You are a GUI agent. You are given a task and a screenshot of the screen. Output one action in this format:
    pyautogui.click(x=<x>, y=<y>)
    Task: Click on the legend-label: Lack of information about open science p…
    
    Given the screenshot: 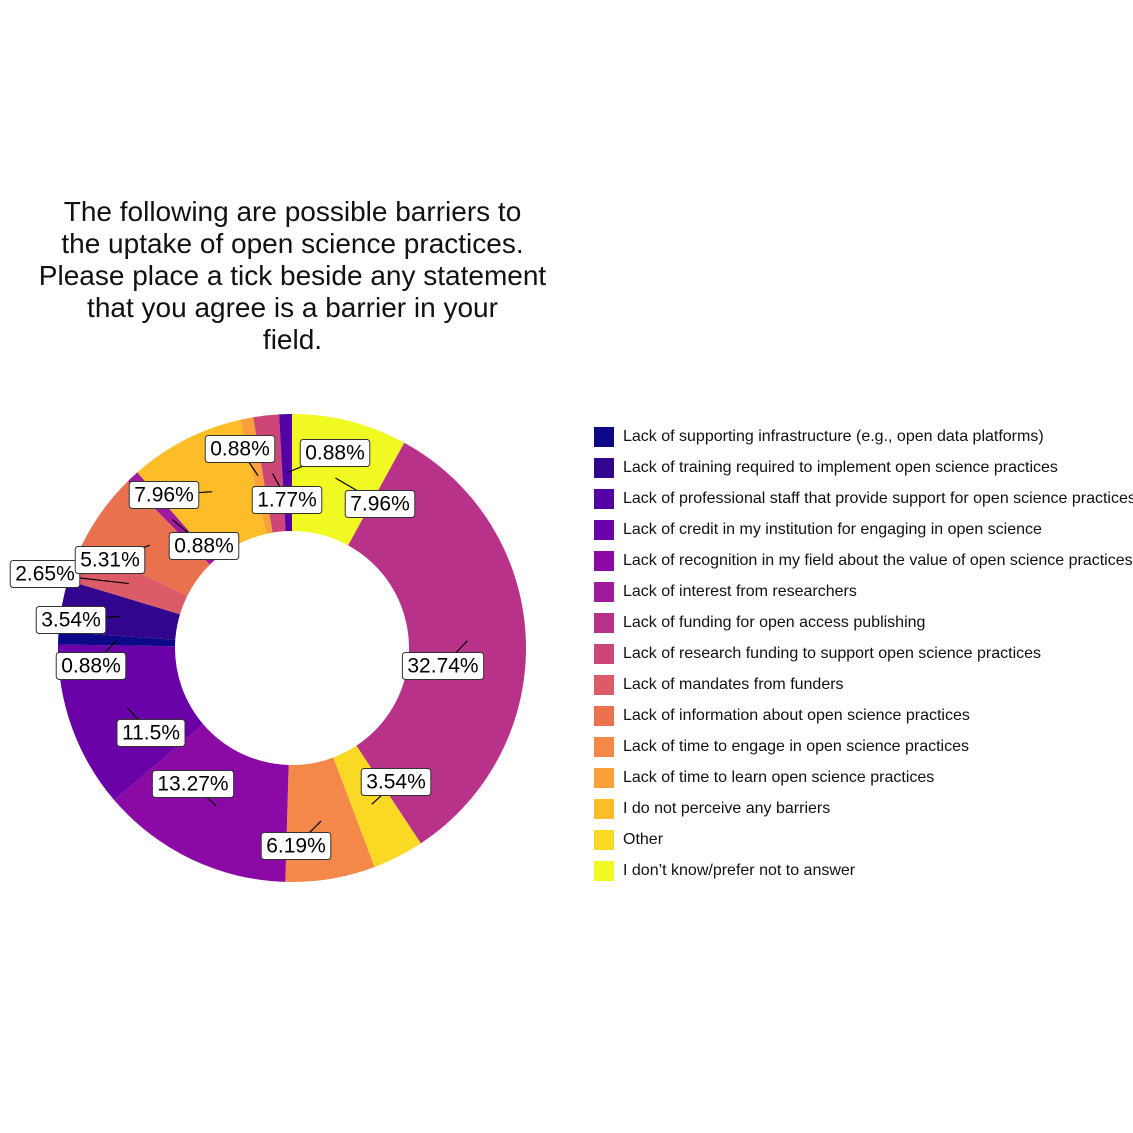 What is the action you would take?
    pyautogui.click(x=796, y=715)
    